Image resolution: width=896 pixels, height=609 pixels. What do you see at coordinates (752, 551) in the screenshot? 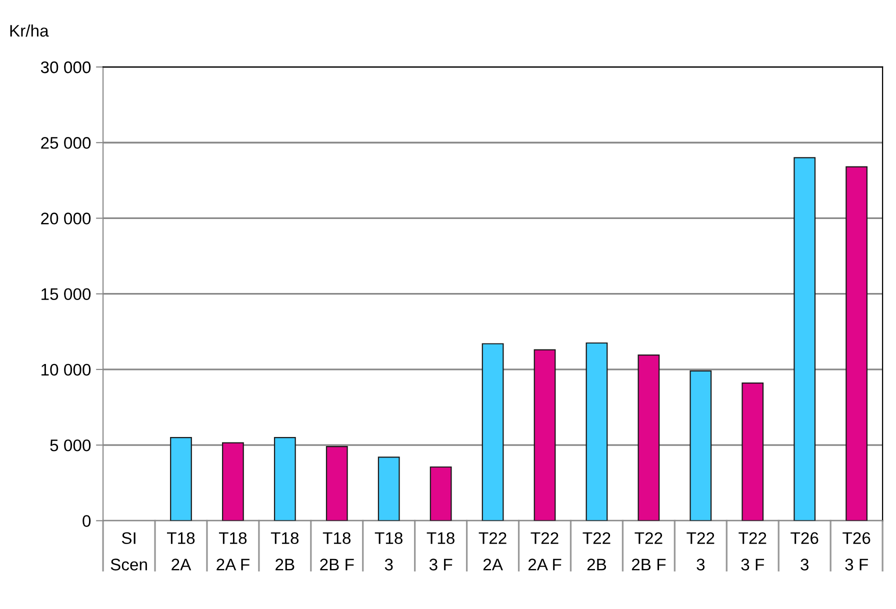
I see `x-tick-label: T22 3 F` at bounding box center [752, 551].